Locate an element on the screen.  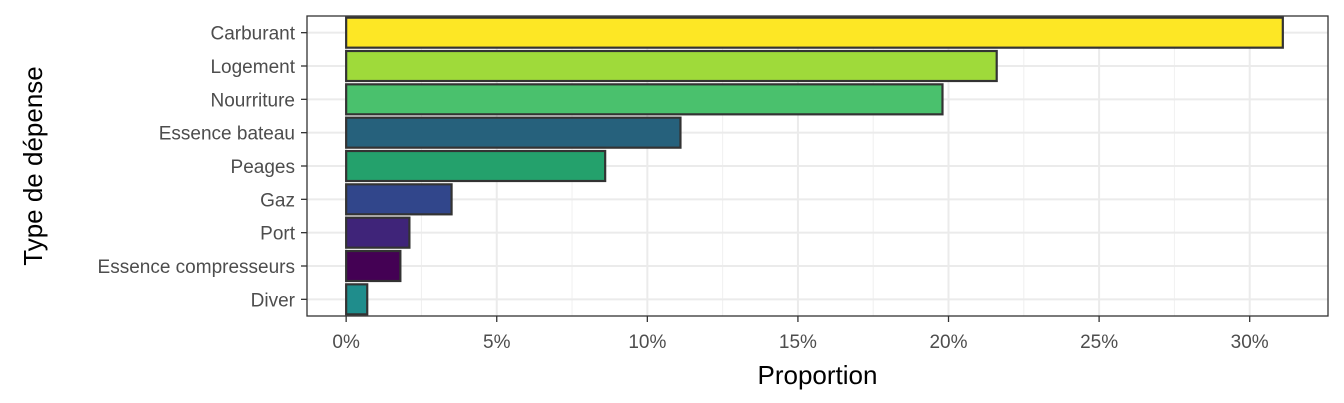
x-tick-label: 30% is located at coordinates (1250, 342).